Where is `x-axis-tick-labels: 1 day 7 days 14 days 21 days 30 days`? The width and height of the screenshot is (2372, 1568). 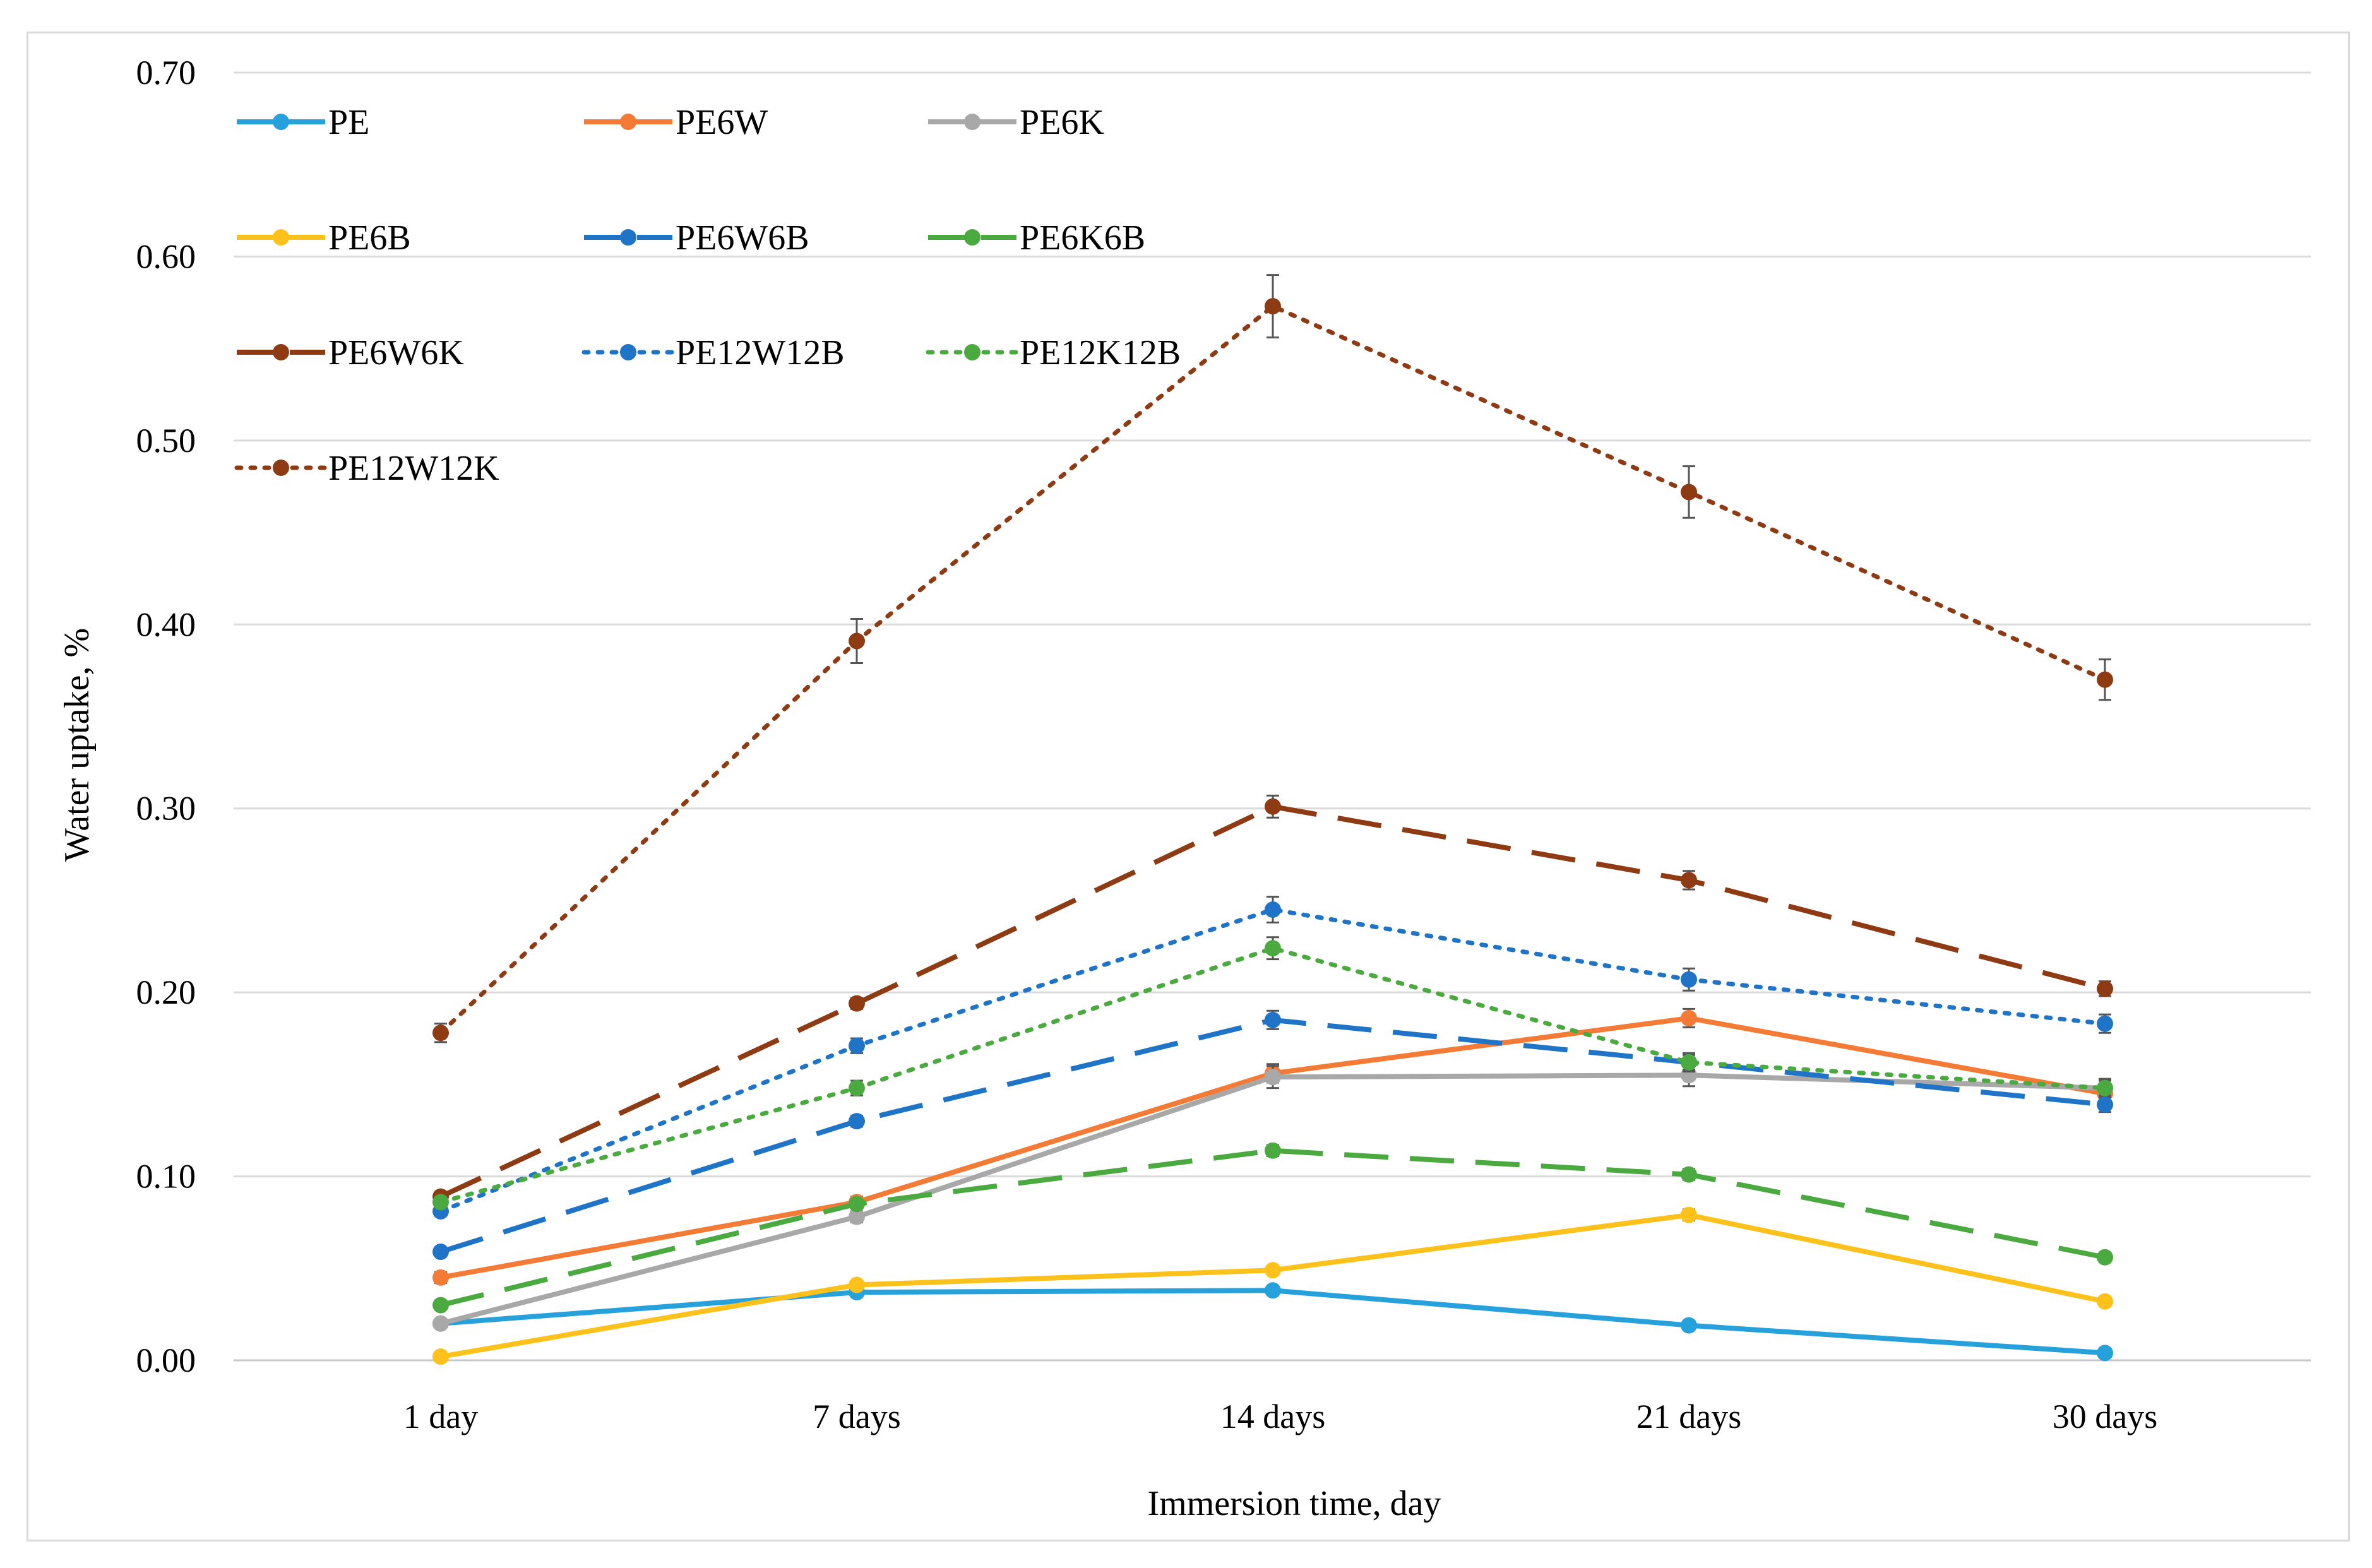 x-axis-tick-labels: 1 day 7 days 14 days 21 days 30 days is located at coordinates (1280, 1416).